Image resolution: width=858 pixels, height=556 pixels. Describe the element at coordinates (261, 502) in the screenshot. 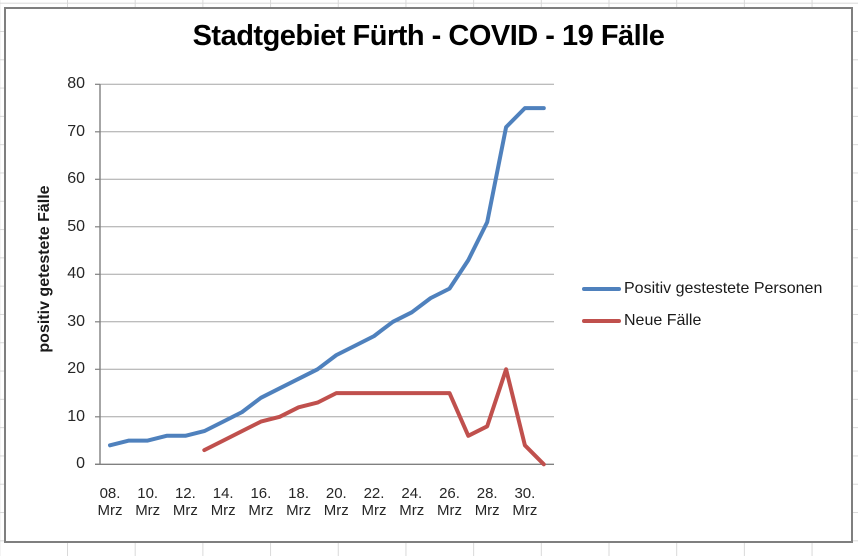

I see `x-tick-label-16: 16. Mrz` at that location.